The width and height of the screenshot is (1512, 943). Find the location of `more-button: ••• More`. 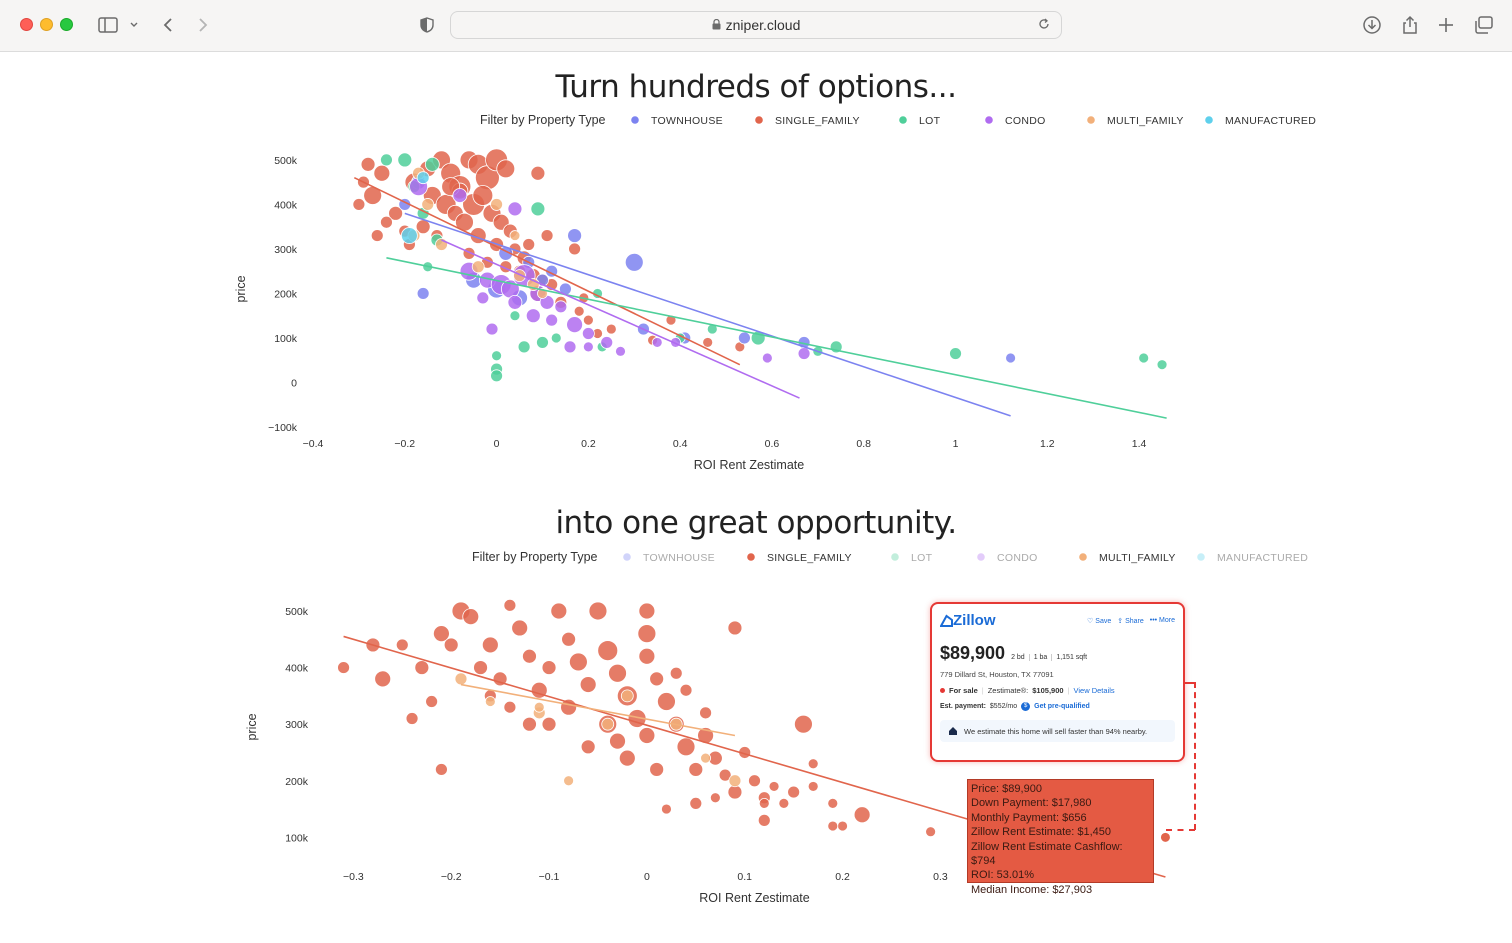

more-button: ••• More is located at coordinates (1162, 620).